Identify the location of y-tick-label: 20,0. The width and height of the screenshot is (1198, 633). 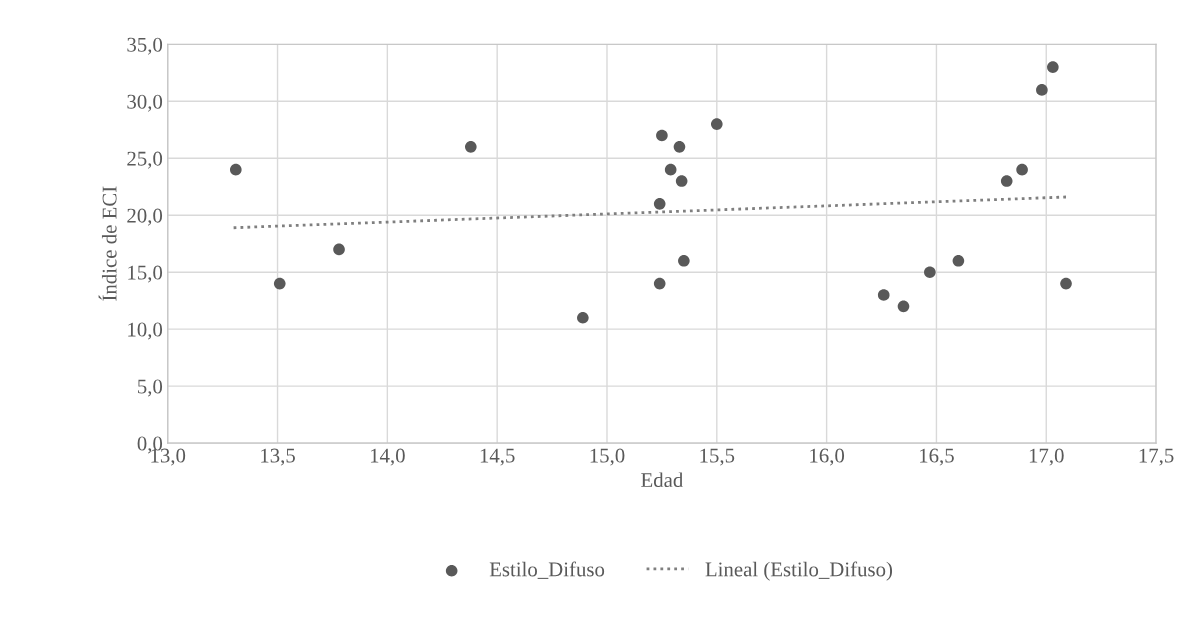
(145, 217).